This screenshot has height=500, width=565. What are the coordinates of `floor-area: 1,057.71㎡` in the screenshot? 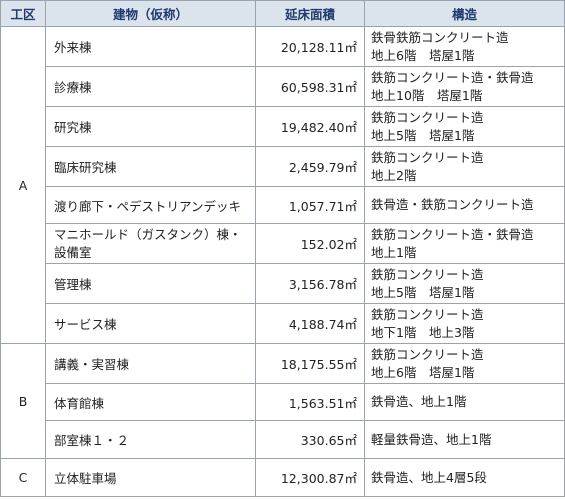 It's located at (310, 205).